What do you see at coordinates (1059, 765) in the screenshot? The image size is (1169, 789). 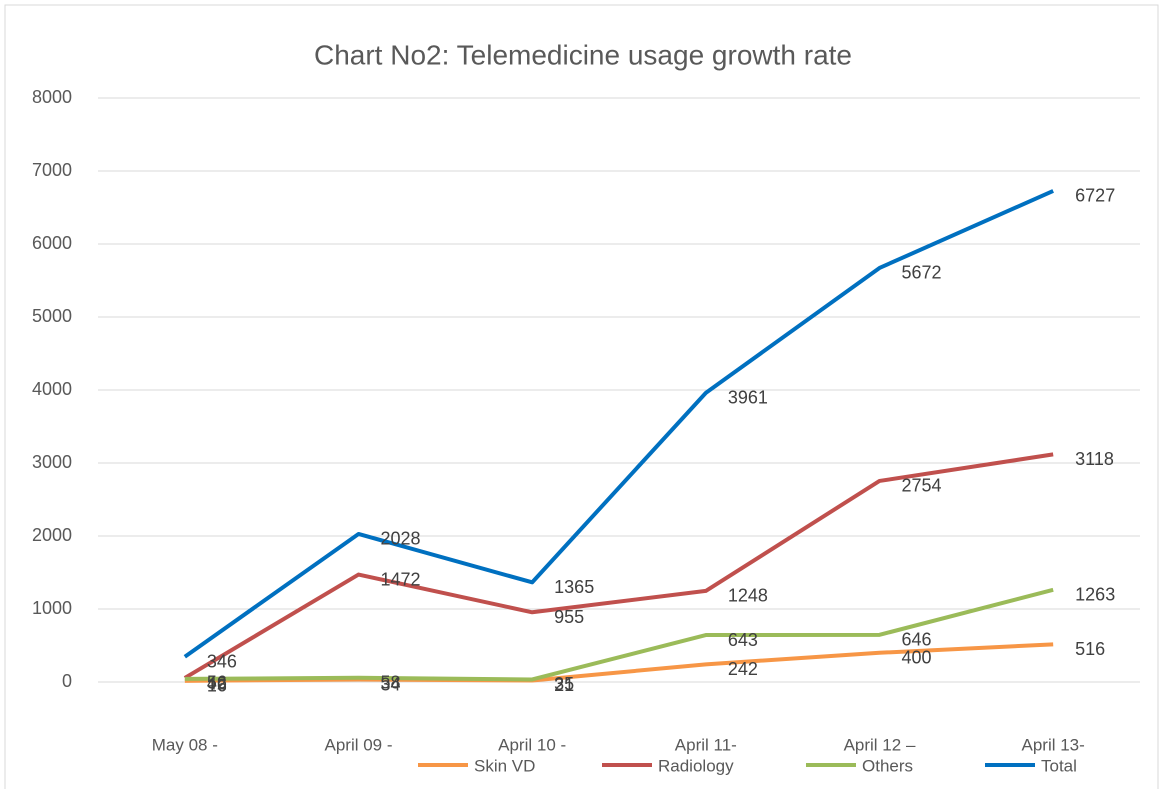 I see `legend-label: Total` at bounding box center [1059, 765].